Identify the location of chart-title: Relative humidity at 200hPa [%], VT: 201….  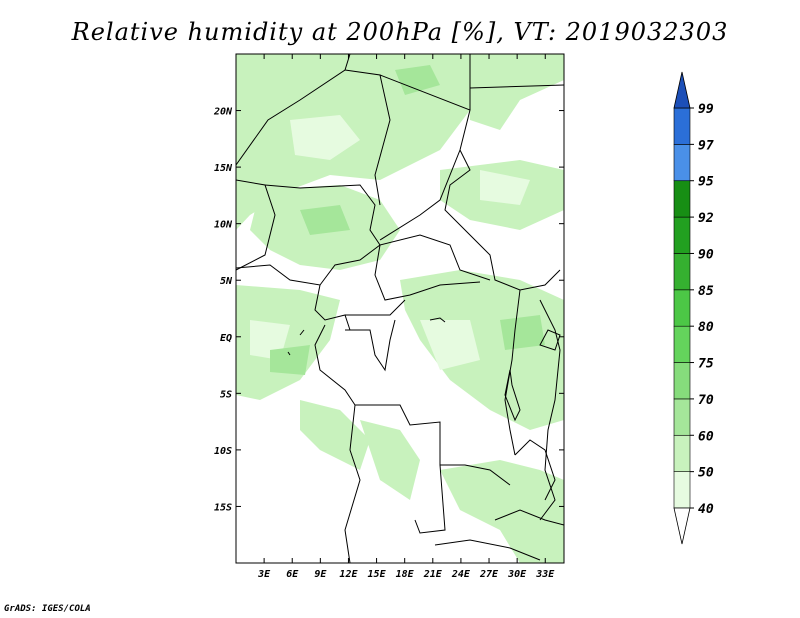
(400, 32).